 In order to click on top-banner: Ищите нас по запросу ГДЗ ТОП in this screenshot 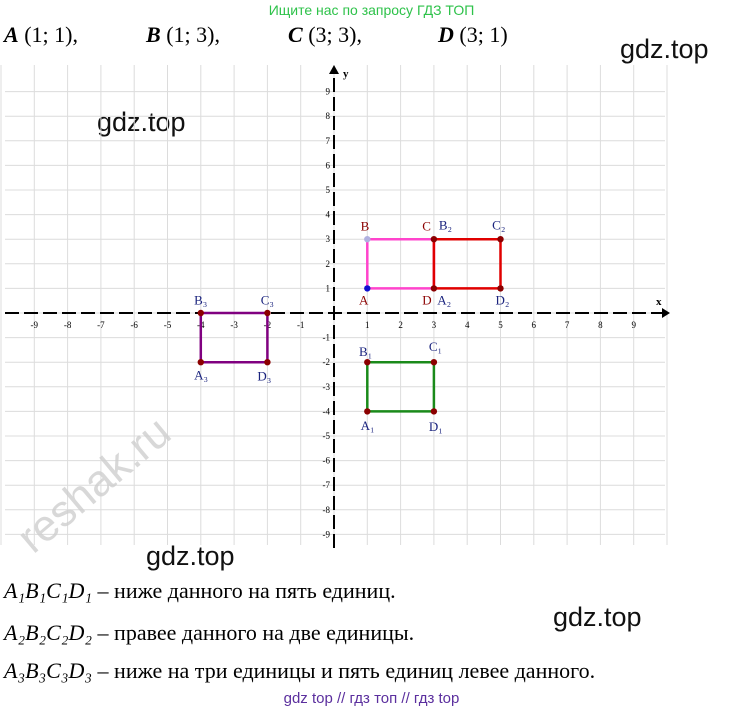, I will do `click(371, 10)`.